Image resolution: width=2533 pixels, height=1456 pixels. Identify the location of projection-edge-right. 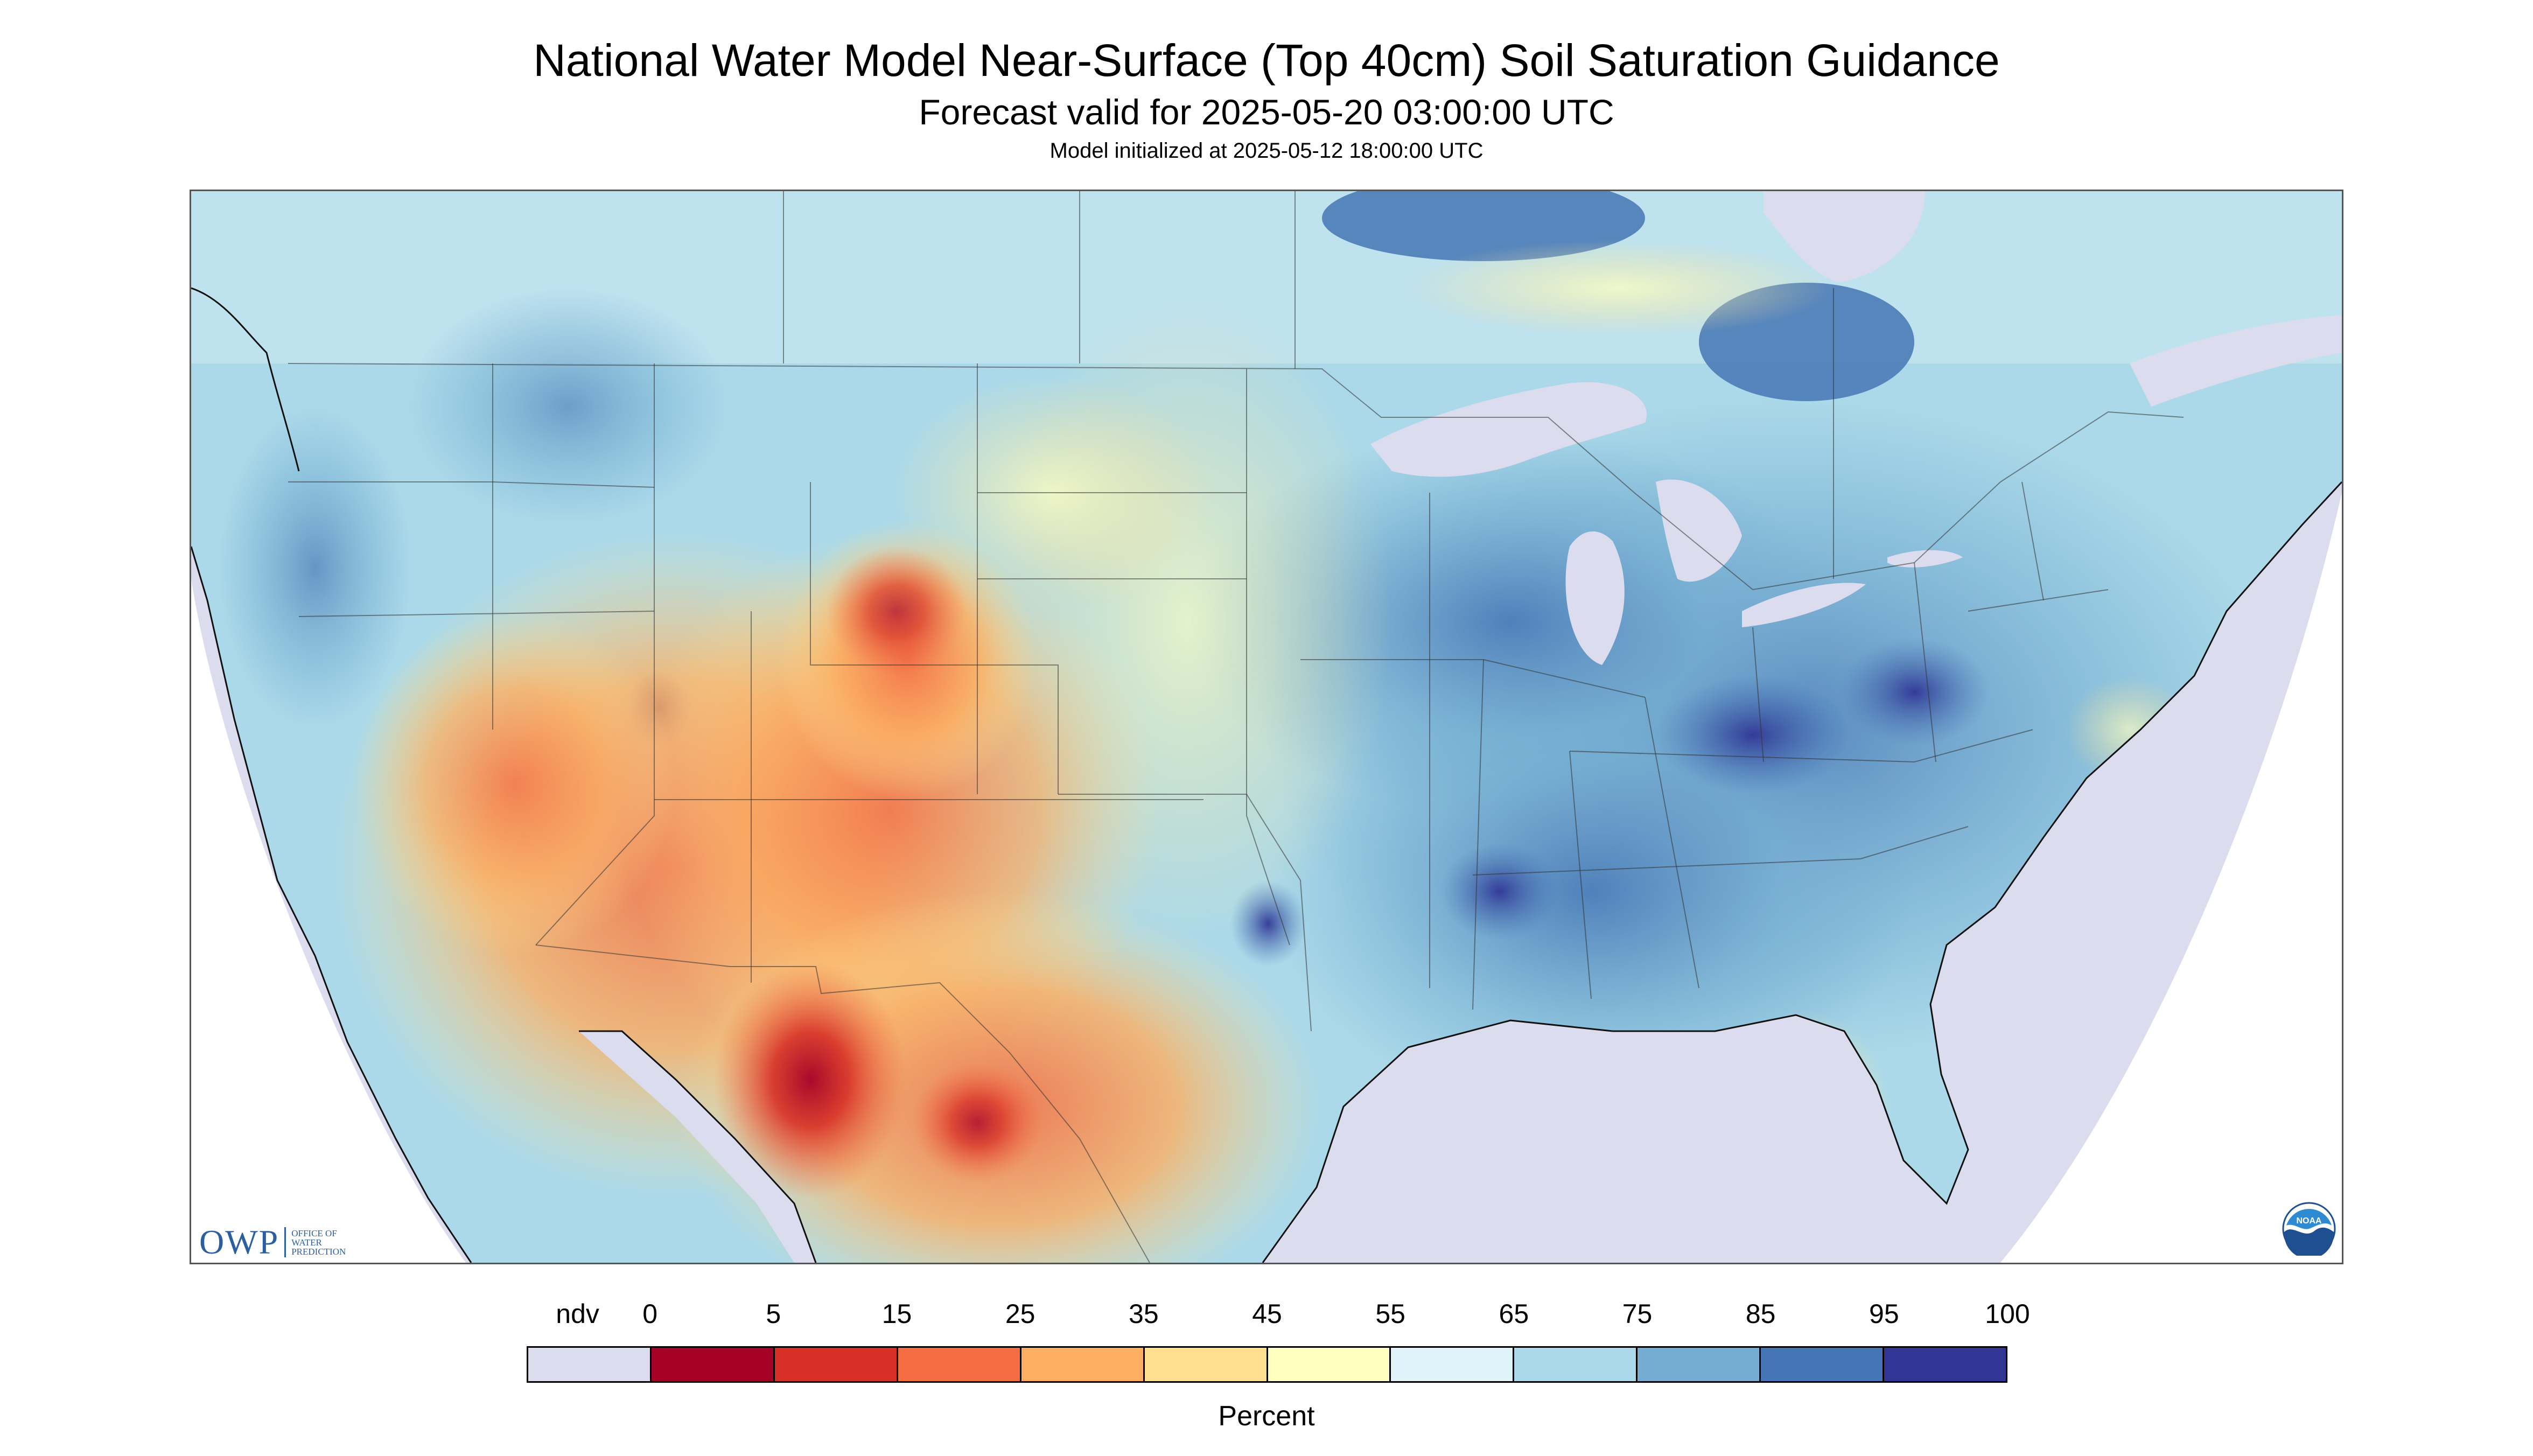
(2171, 878).